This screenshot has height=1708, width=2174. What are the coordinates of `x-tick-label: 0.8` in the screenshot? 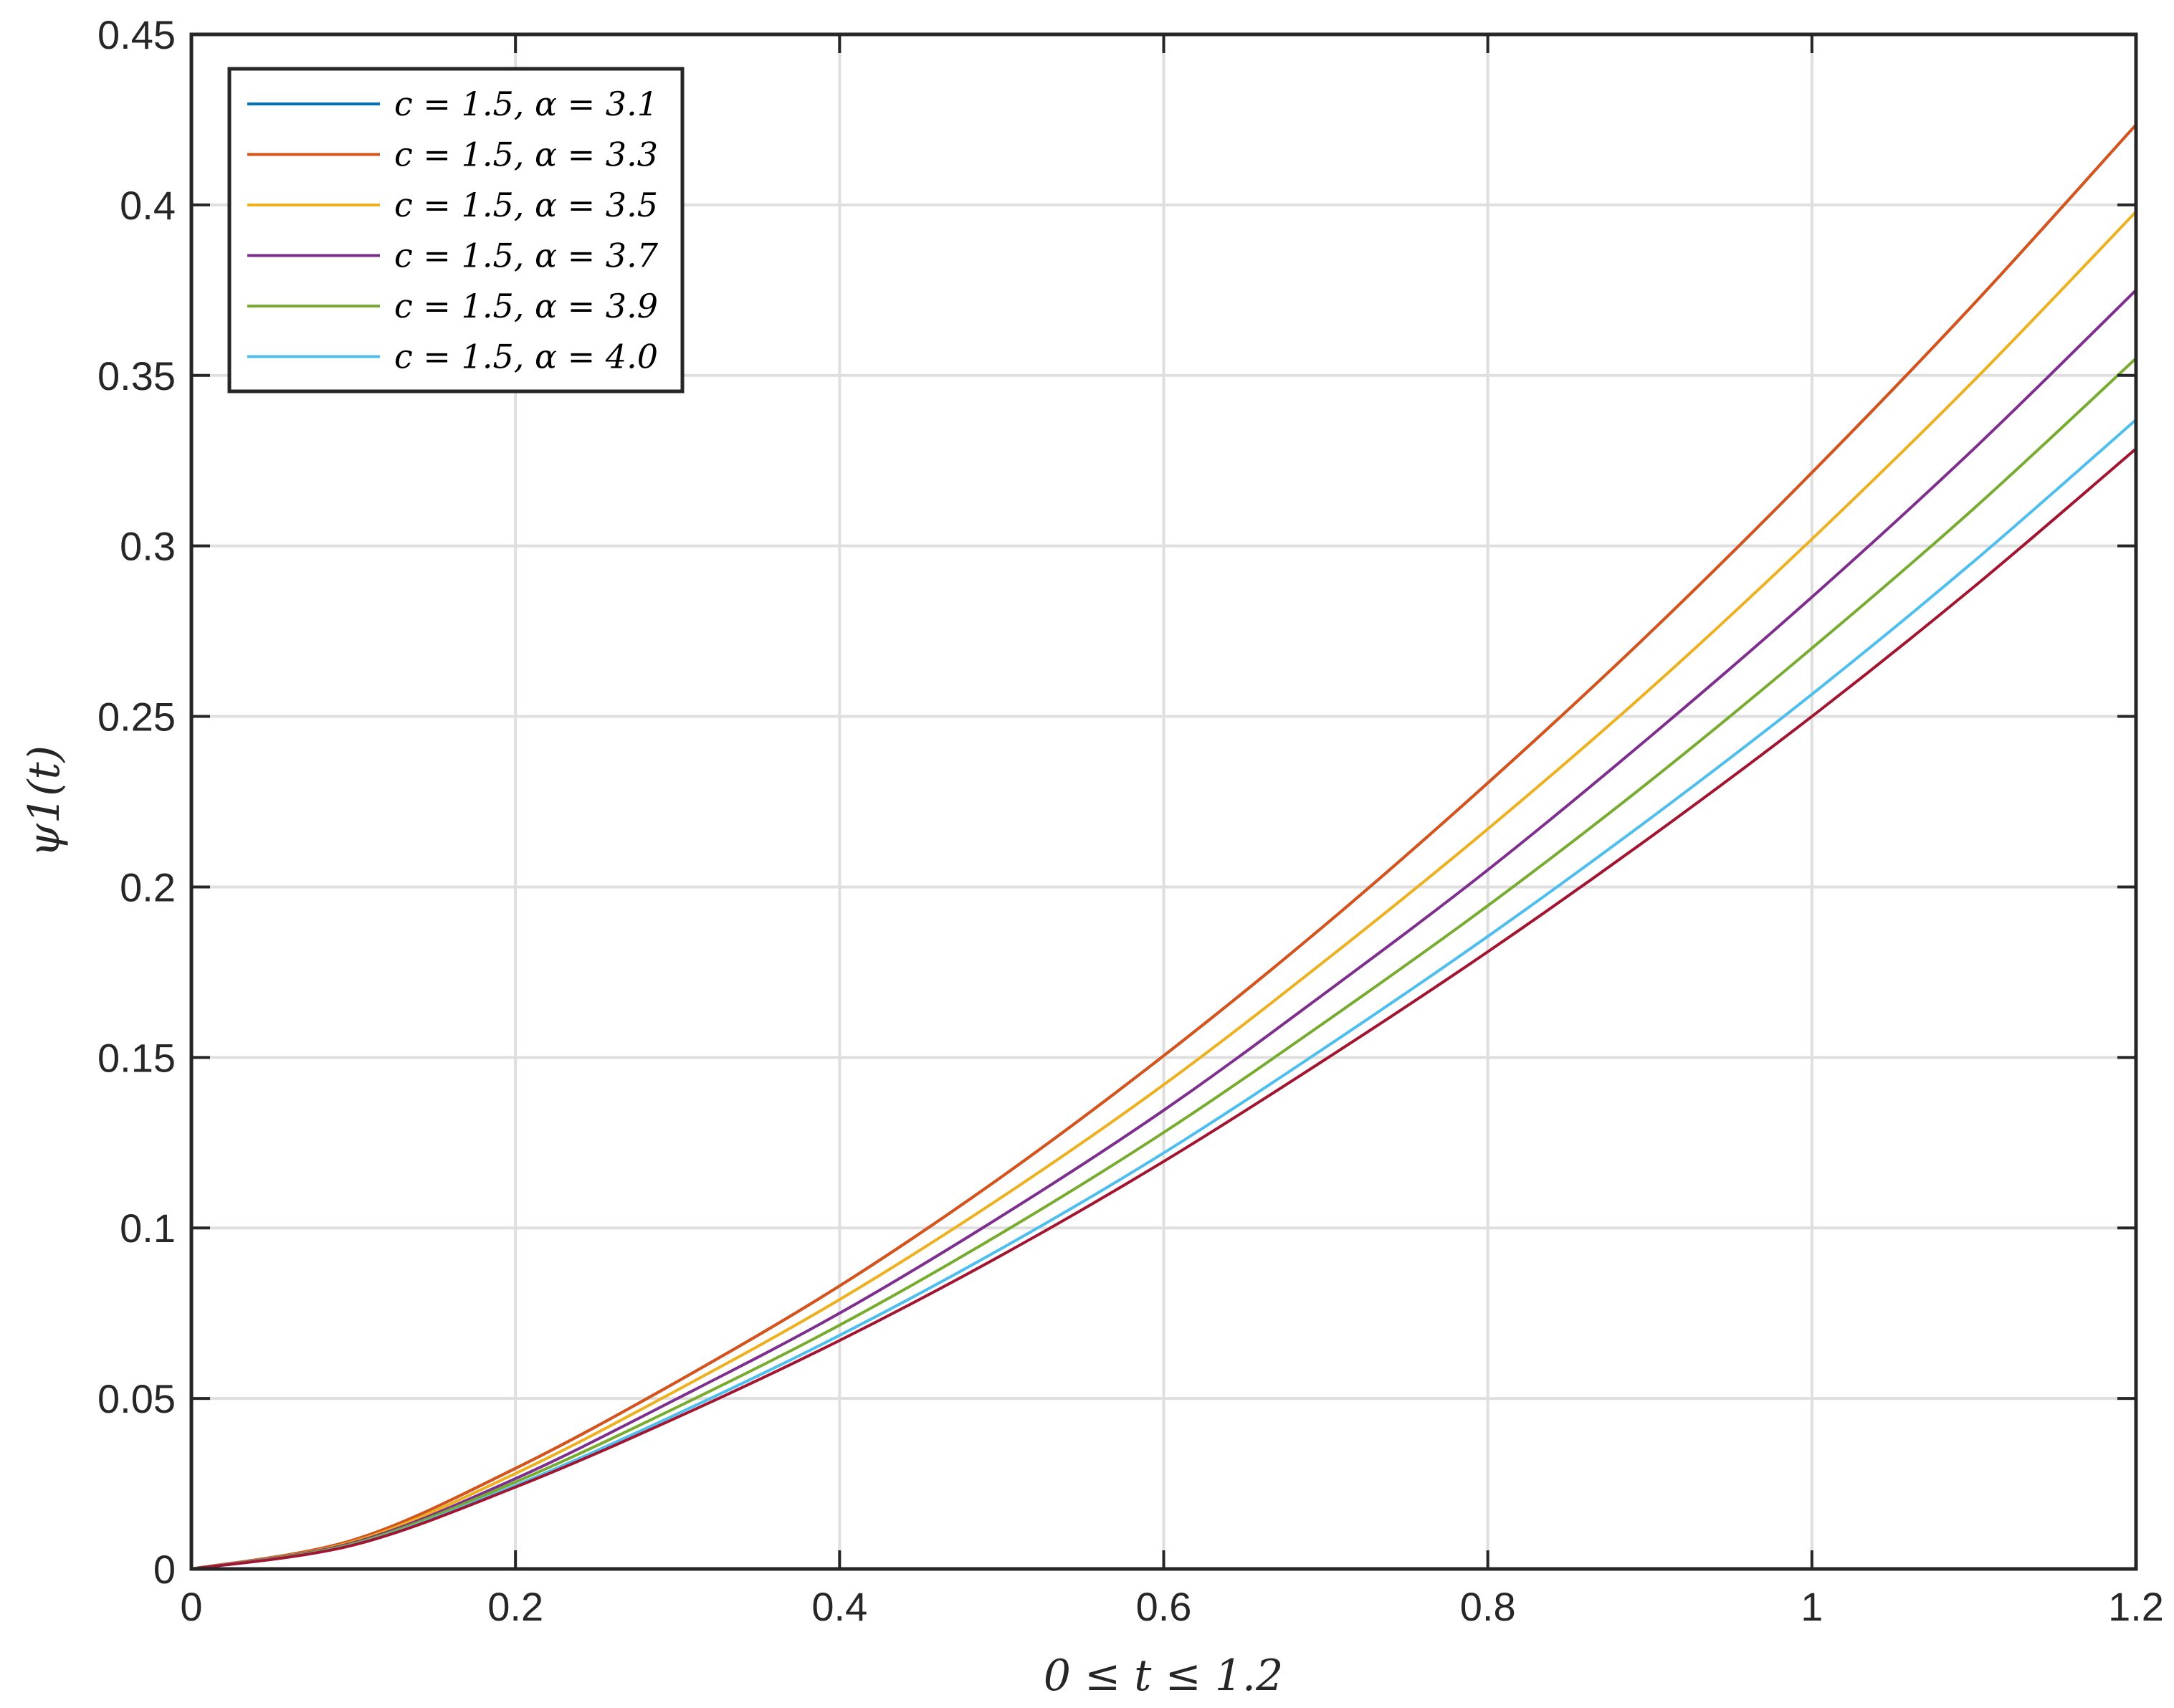 It's located at (1488, 1606).